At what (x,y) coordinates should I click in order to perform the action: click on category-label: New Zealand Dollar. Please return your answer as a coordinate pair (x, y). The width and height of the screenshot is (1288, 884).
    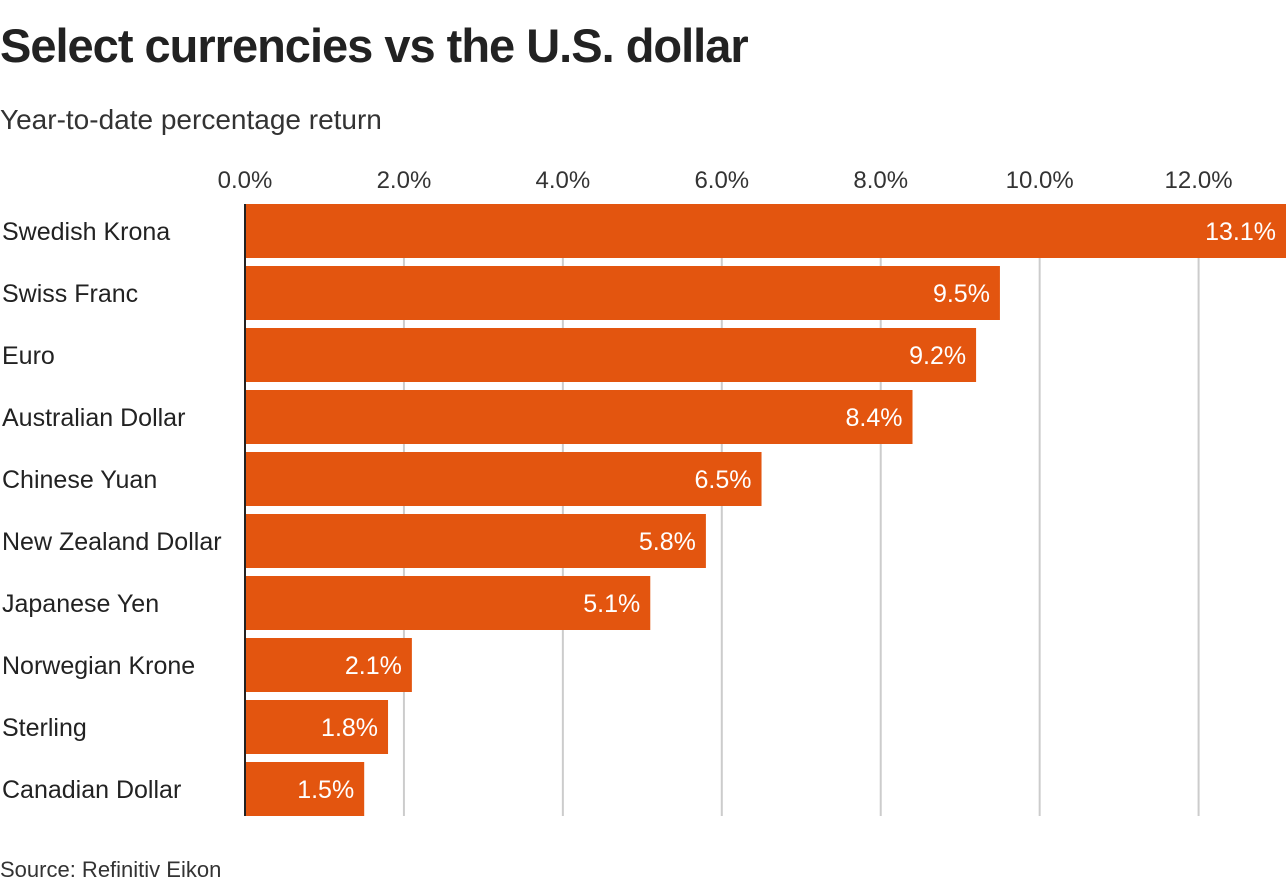
    Looking at the image, I should click on (112, 542).